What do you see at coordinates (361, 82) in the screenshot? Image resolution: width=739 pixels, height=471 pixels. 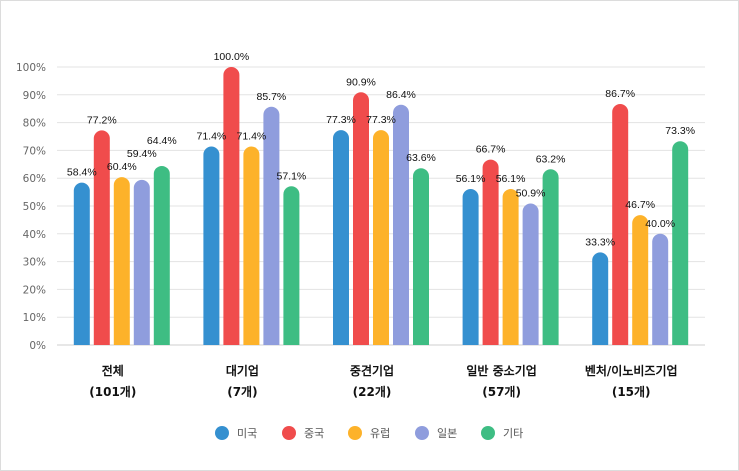 I see `data-label: 90.9%` at bounding box center [361, 82].